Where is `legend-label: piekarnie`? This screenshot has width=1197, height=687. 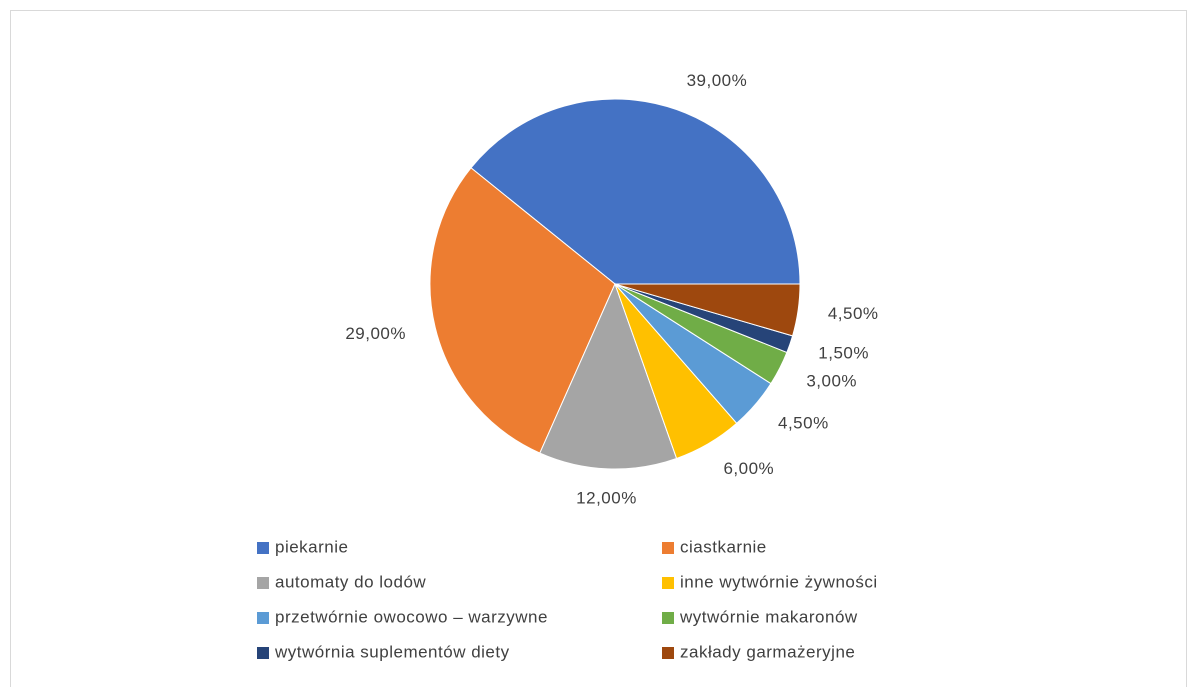 legend-label: piekarnie is located at coordinates (312, 546).